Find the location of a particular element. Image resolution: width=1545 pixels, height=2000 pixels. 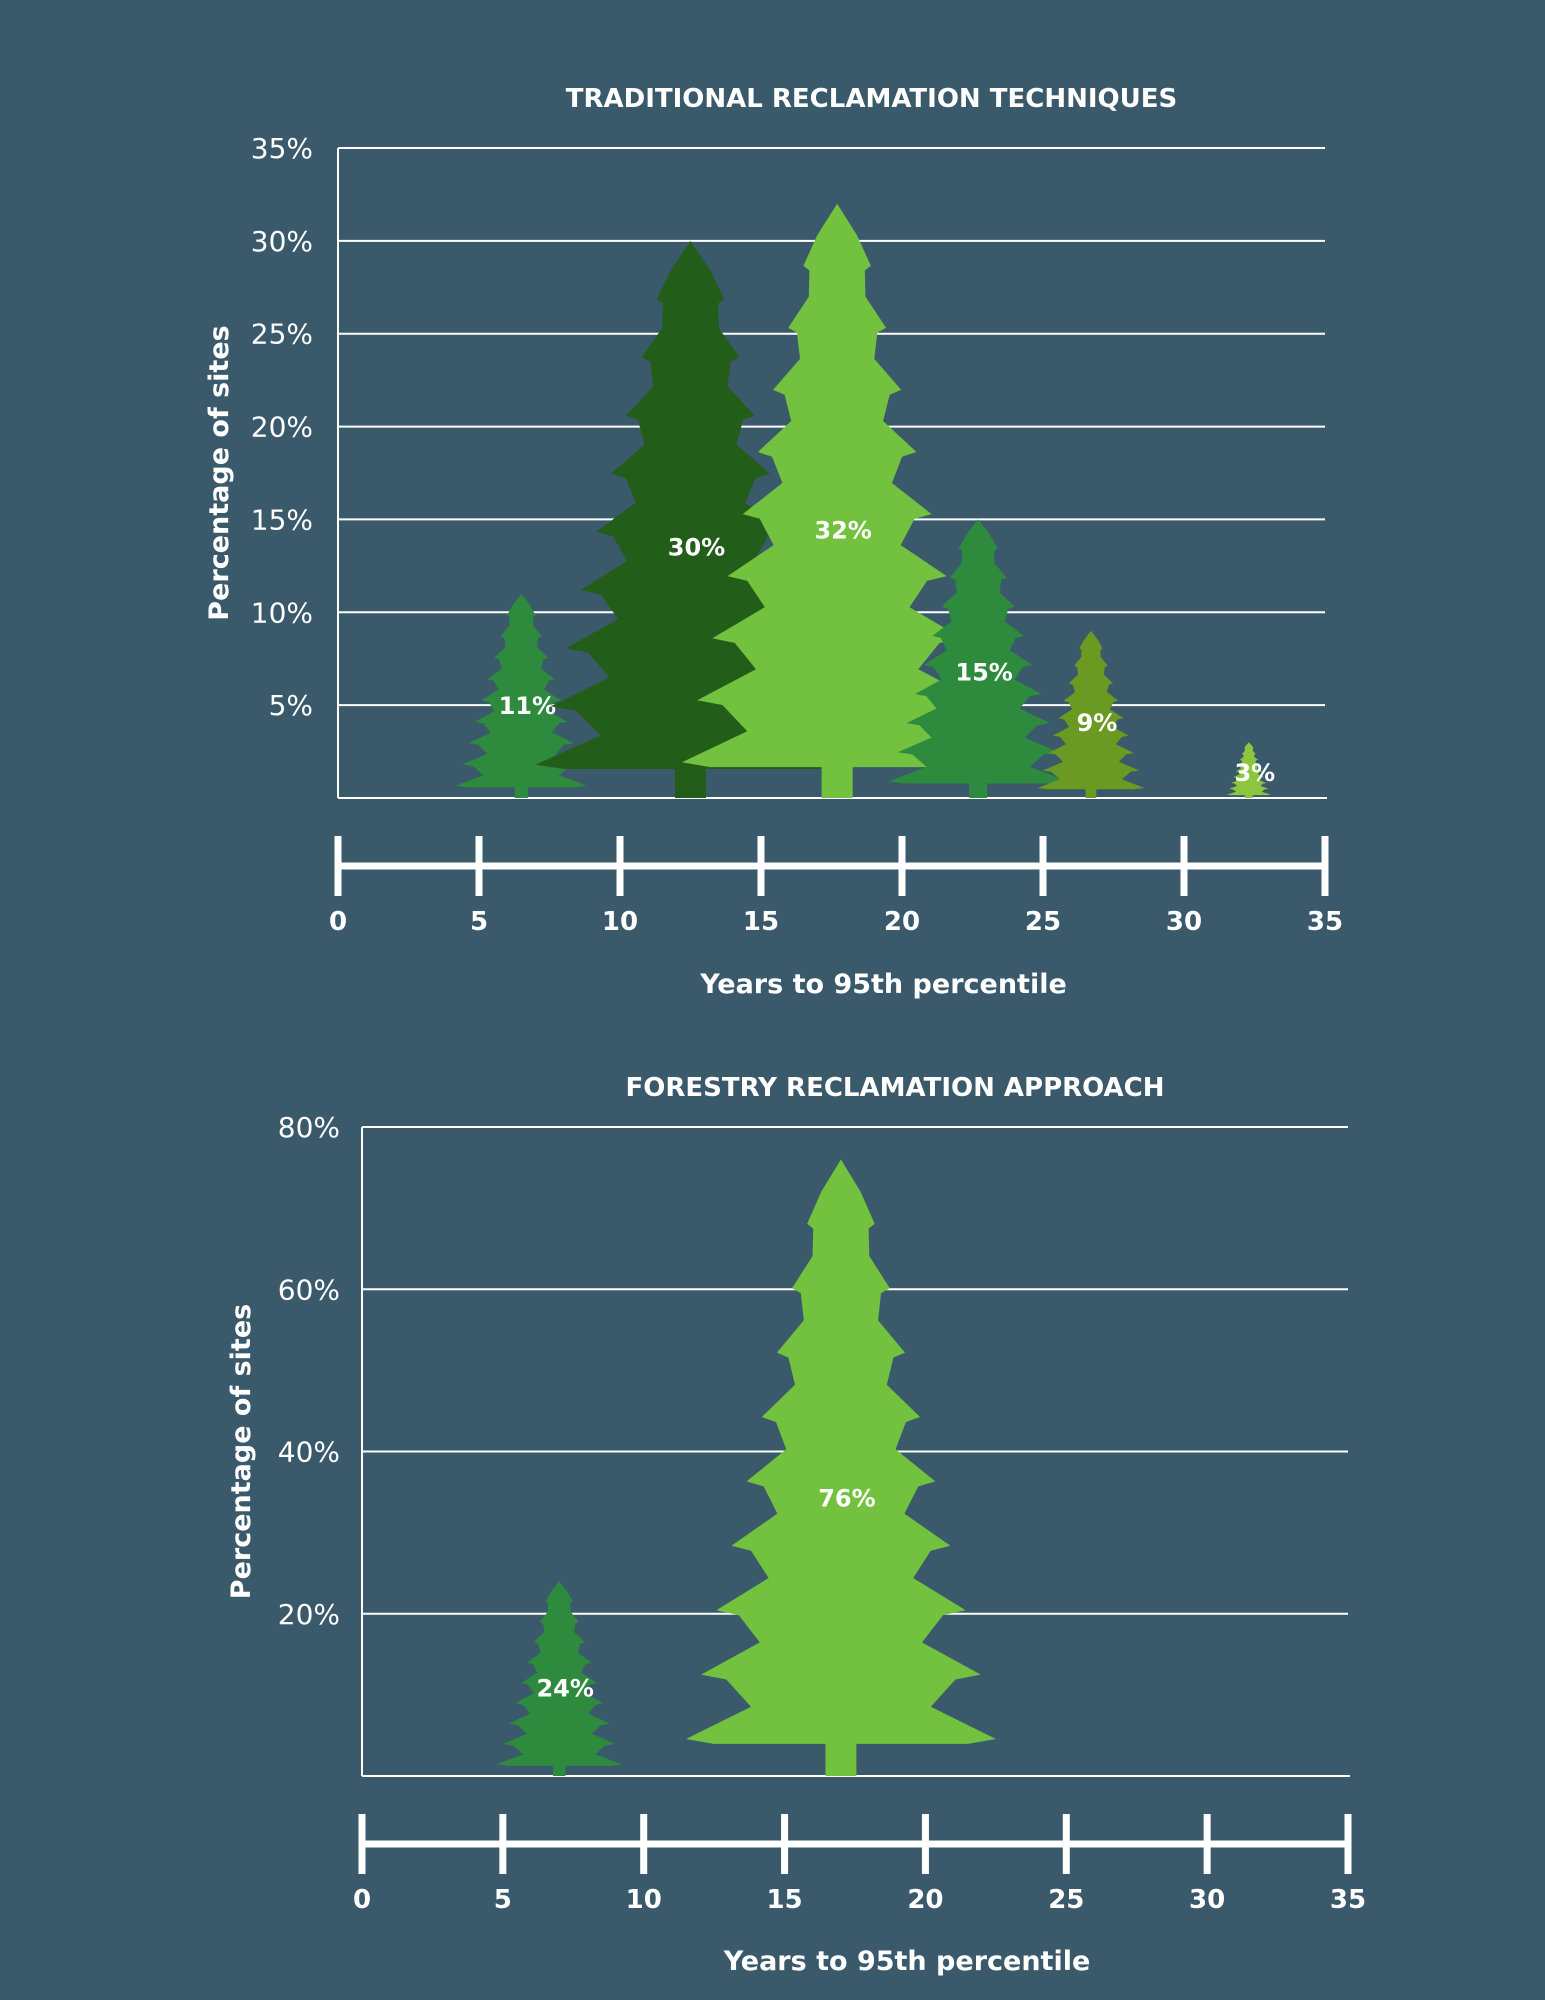

data-label: 11% is located at coordinates (527, 706).